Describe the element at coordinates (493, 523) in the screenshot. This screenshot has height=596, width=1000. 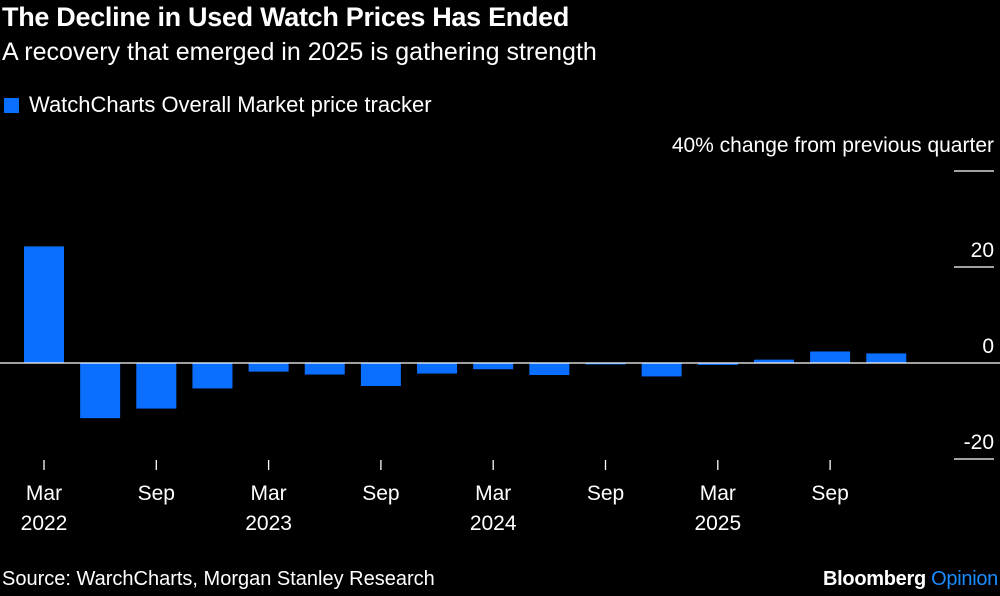
I see `x-tick-year-label: 2024` at that location.